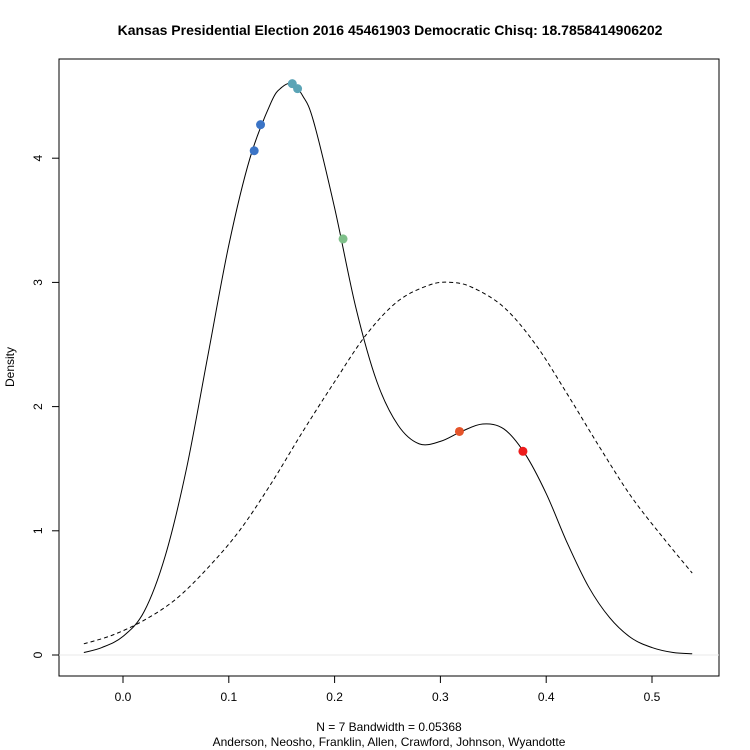 This screenshot has width=750, height=750. Describe the element at coordinates (38, 654) in the screenshot. I see `y-tick-label: 0` at that location.